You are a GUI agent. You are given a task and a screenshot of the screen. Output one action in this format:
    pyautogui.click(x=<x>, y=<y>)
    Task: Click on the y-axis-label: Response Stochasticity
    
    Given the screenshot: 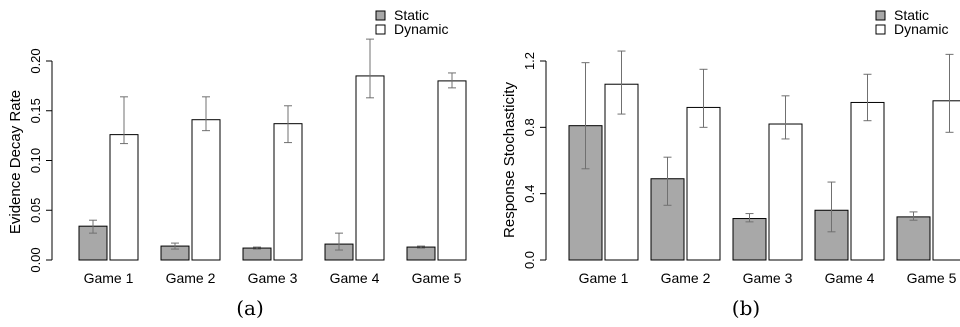 What is the action you would take?
    pyautogui.click(x=509, y=160)
    